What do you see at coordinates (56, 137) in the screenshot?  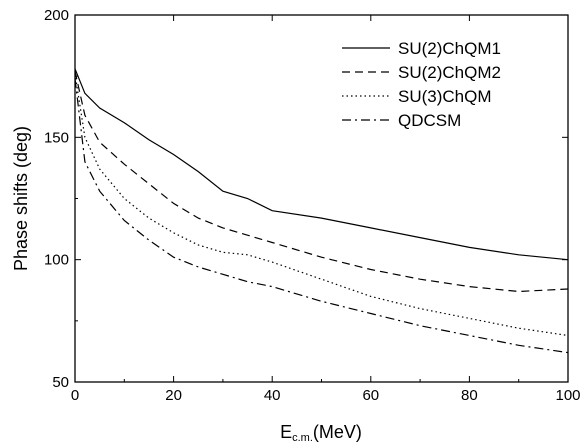 I see `y-tick-label: 150` at bounding box center [56, 137].